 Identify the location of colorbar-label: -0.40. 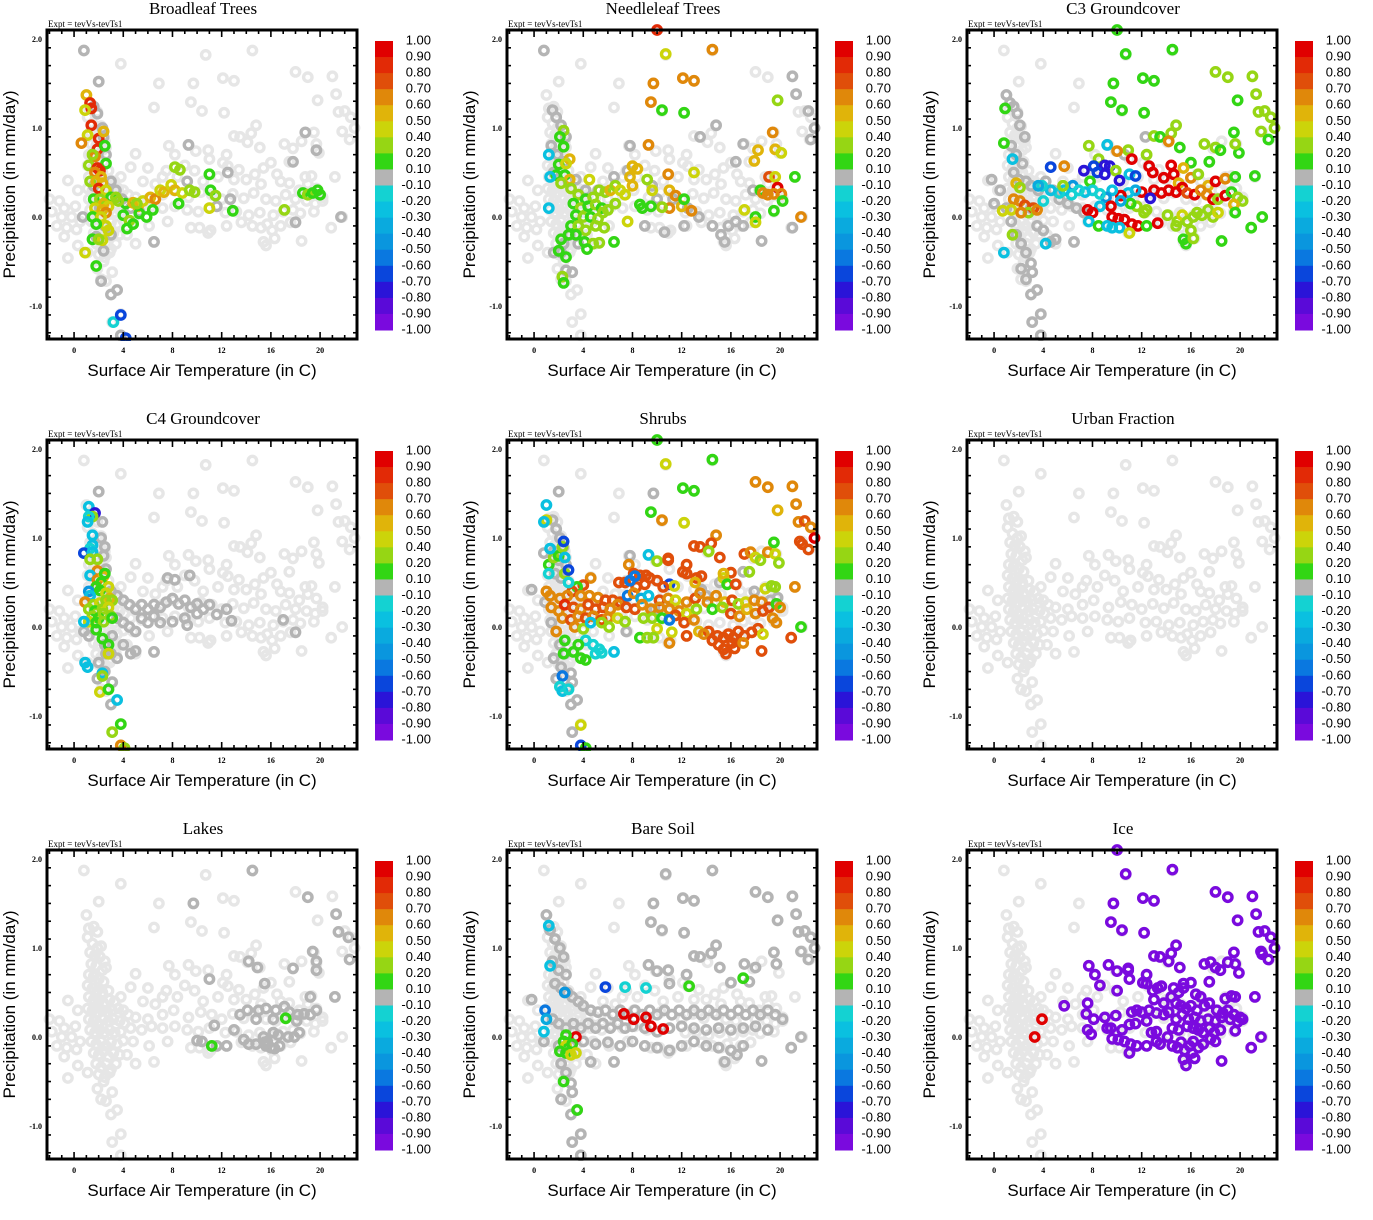
(1336, 232).